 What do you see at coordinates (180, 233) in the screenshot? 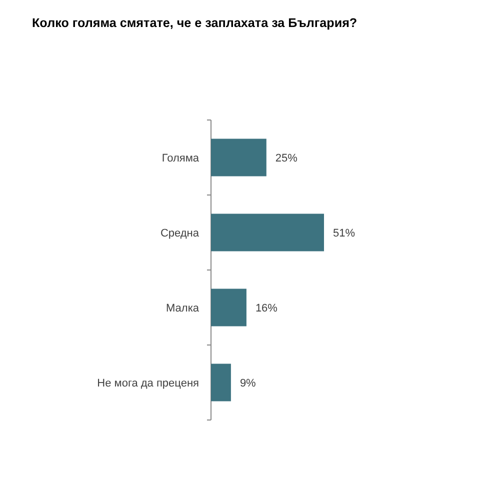
I see `y-tick-label: Средна` at bounding box center [180, 233].